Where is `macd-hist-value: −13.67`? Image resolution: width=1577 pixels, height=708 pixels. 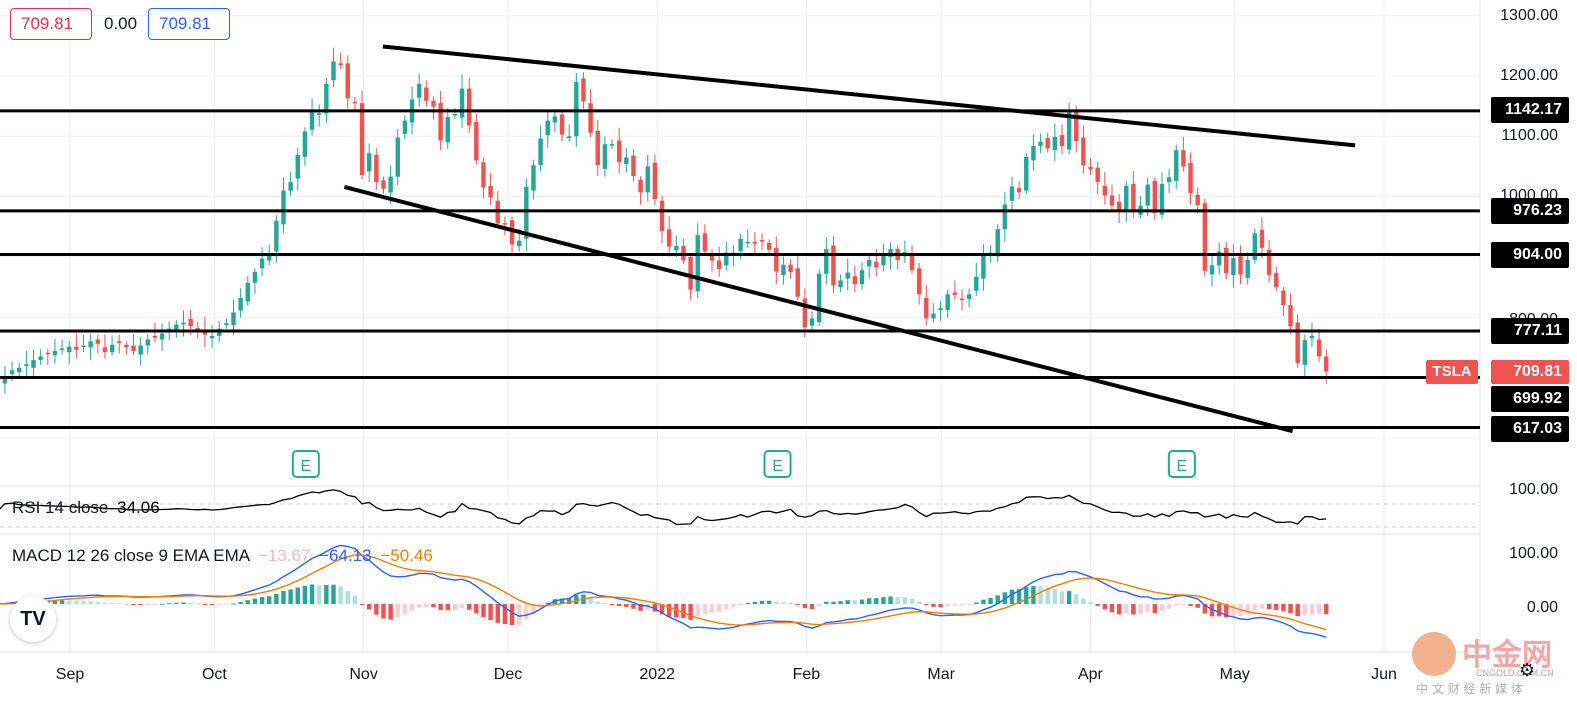 macd-hist-value: −13.67 is located at coordinates (284, 555).